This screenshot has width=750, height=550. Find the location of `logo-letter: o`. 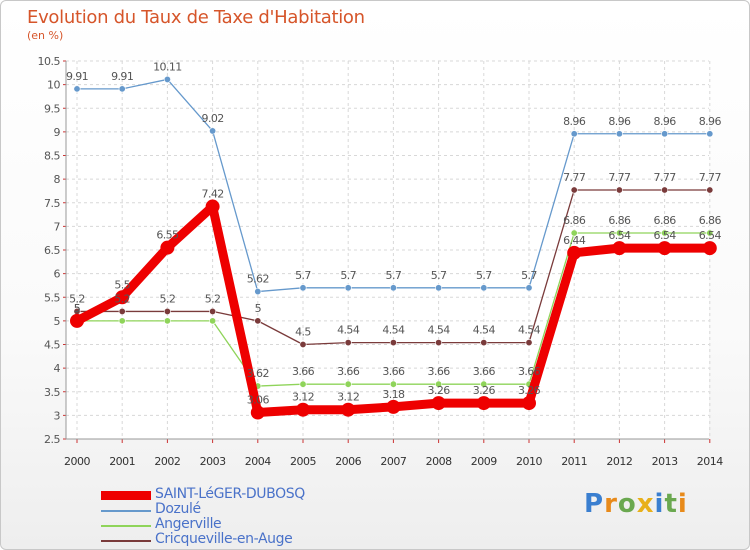

logo-letter: o is located at coordinates (627, 504).